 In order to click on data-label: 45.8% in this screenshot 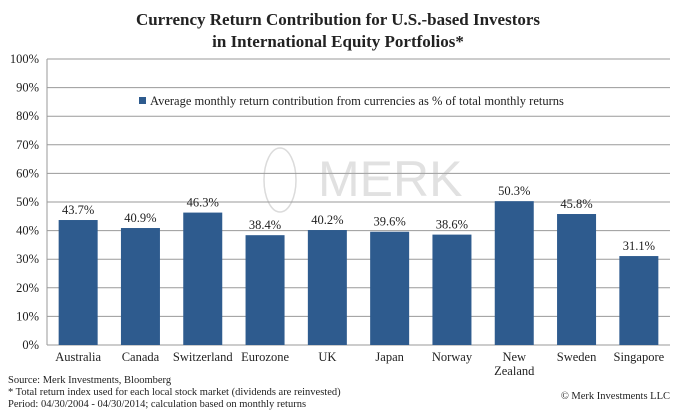, I will do `click(576, 204)`.